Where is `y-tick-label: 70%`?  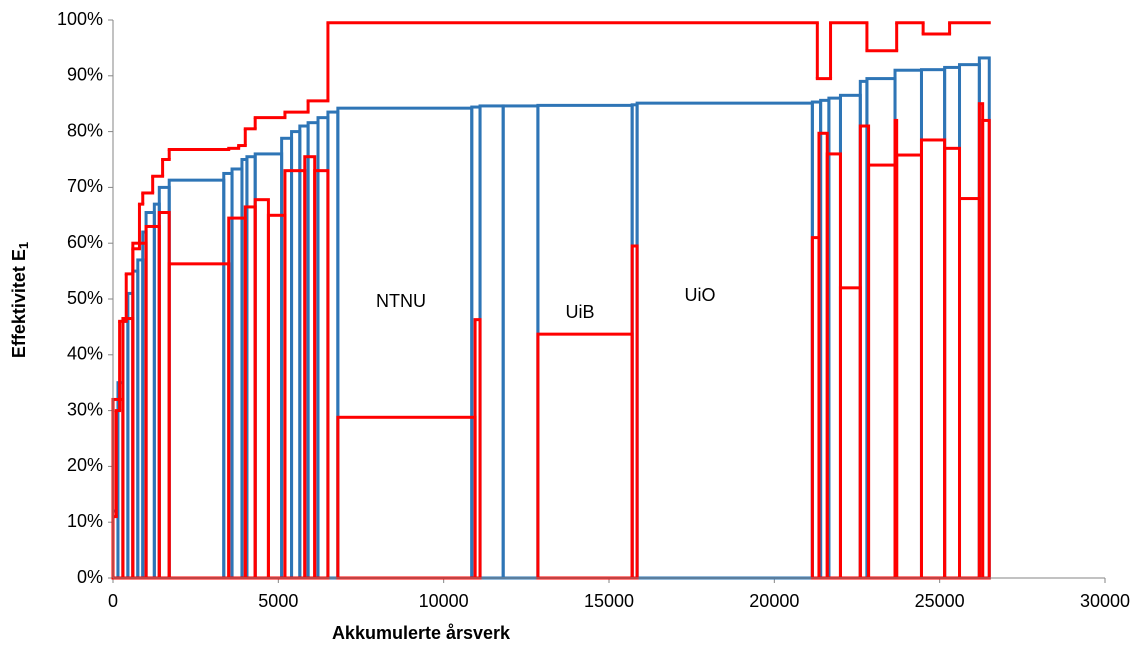
y-tick-label: 70% is located at coordinates (85, 186).